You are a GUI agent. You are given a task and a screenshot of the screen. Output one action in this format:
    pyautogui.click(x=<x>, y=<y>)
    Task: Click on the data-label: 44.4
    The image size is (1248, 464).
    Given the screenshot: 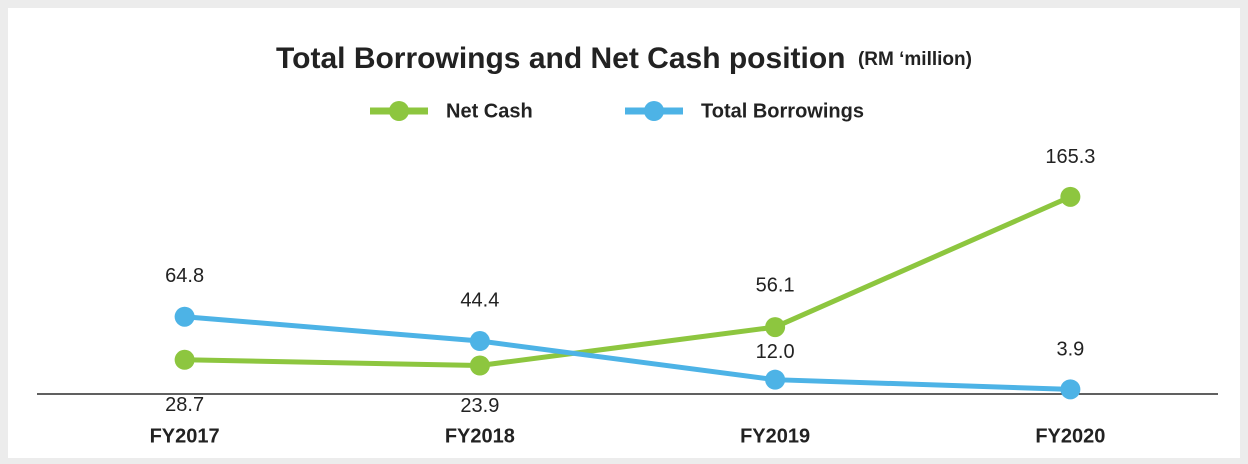 What is the action you would take?
    pyautogui.click(x=479, y=300)
    